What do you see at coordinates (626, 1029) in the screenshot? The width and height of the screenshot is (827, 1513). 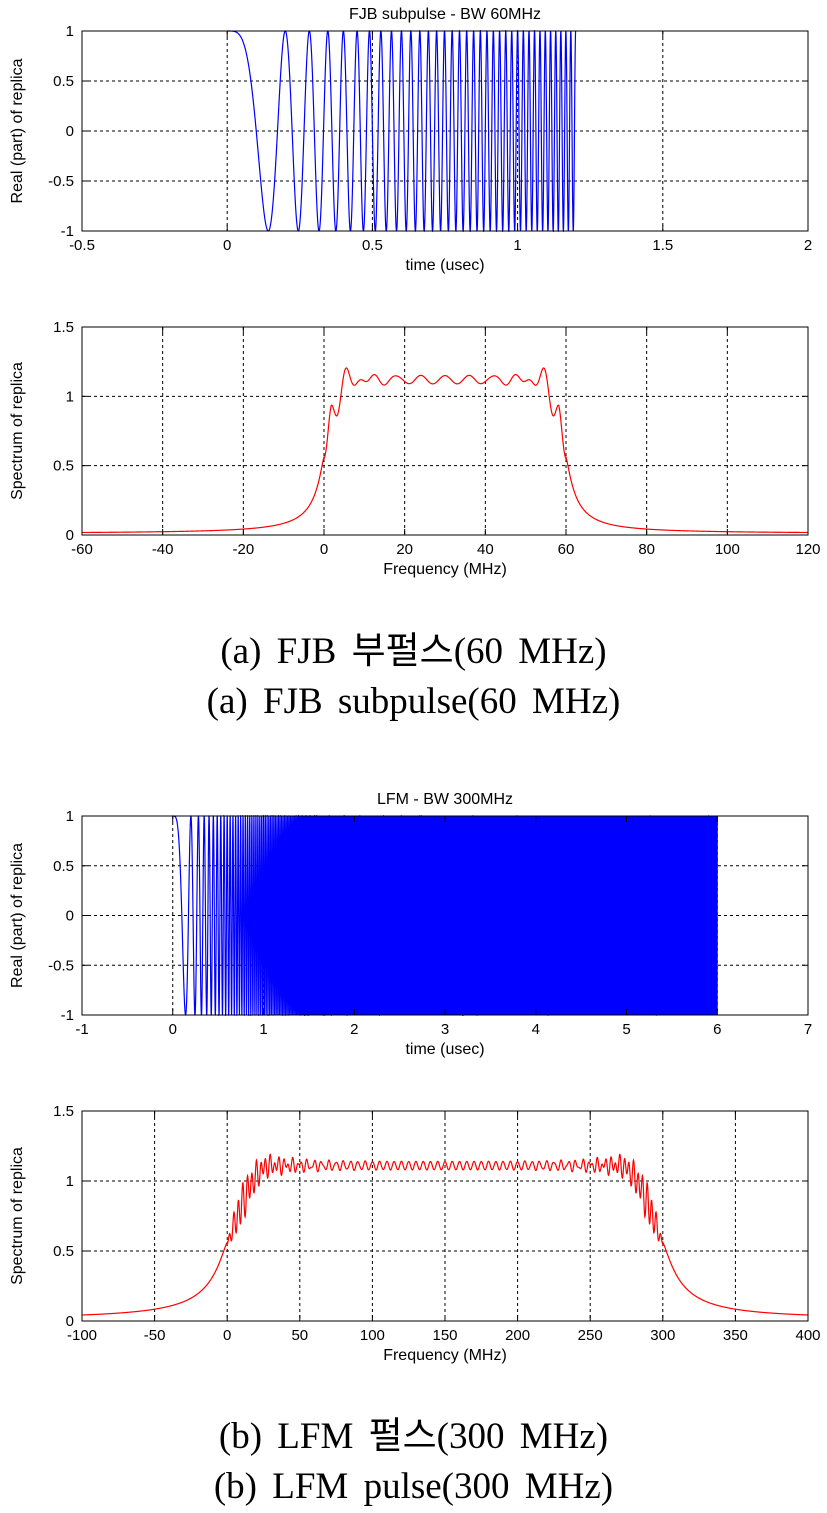 I see `x-tick-label: 5` at bounding box center [626, 1029].